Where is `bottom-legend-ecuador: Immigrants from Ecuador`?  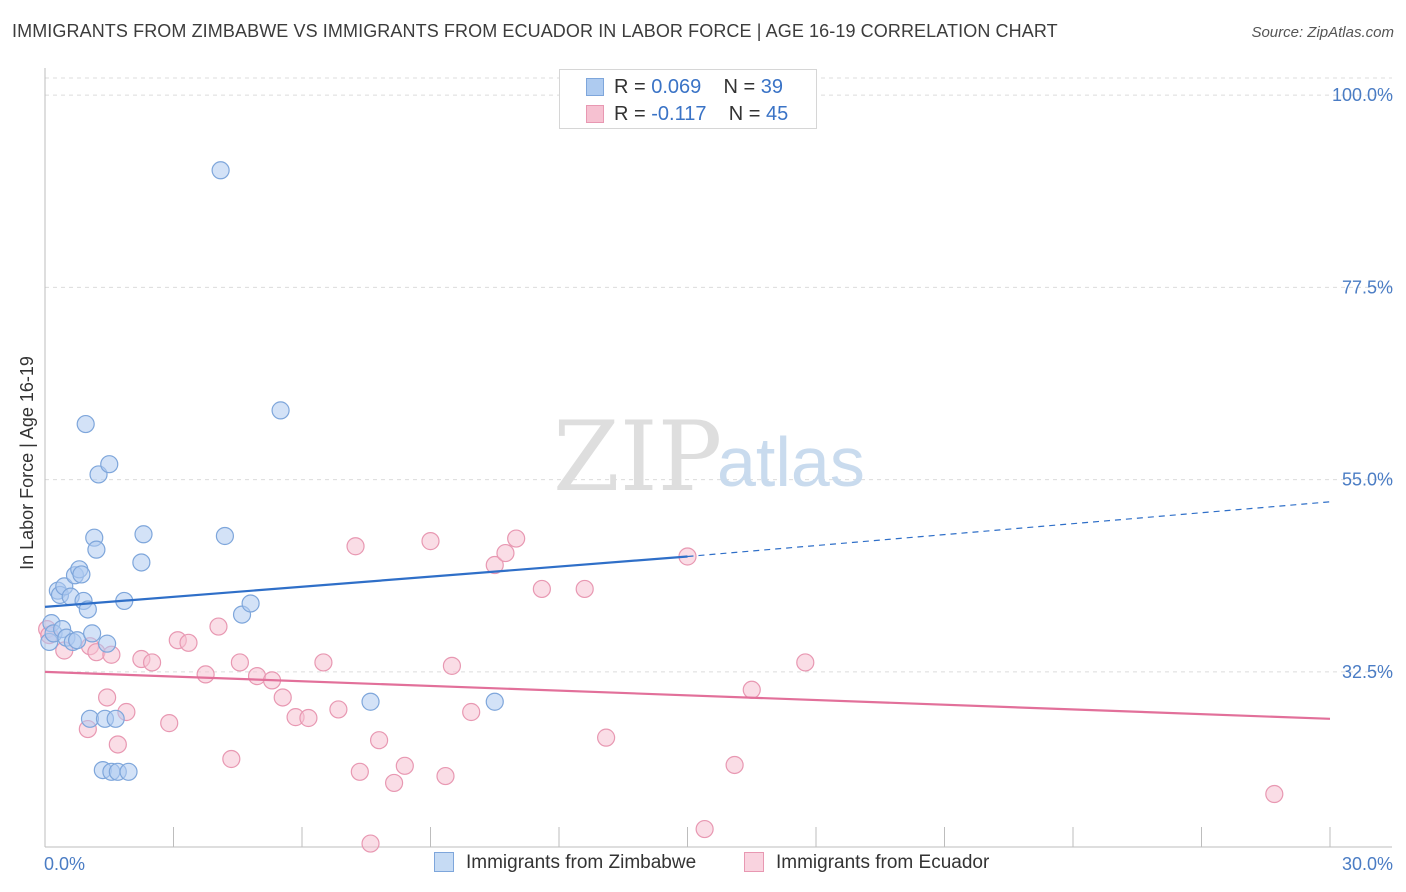
bottom-legend-ecuador: Immigrants from Ecuador is located at coordinates (866, 863).